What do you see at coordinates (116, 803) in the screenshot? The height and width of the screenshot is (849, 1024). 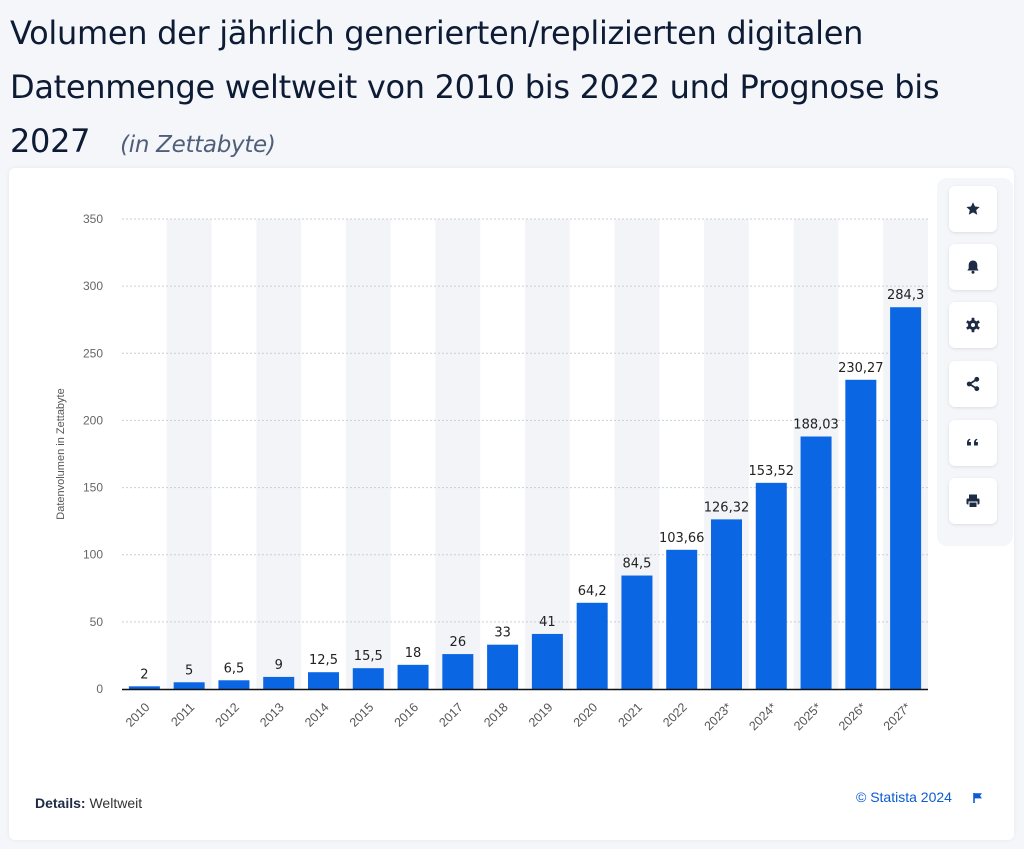 I see `details-value: Weltweit` at bounding box center [116, 803].